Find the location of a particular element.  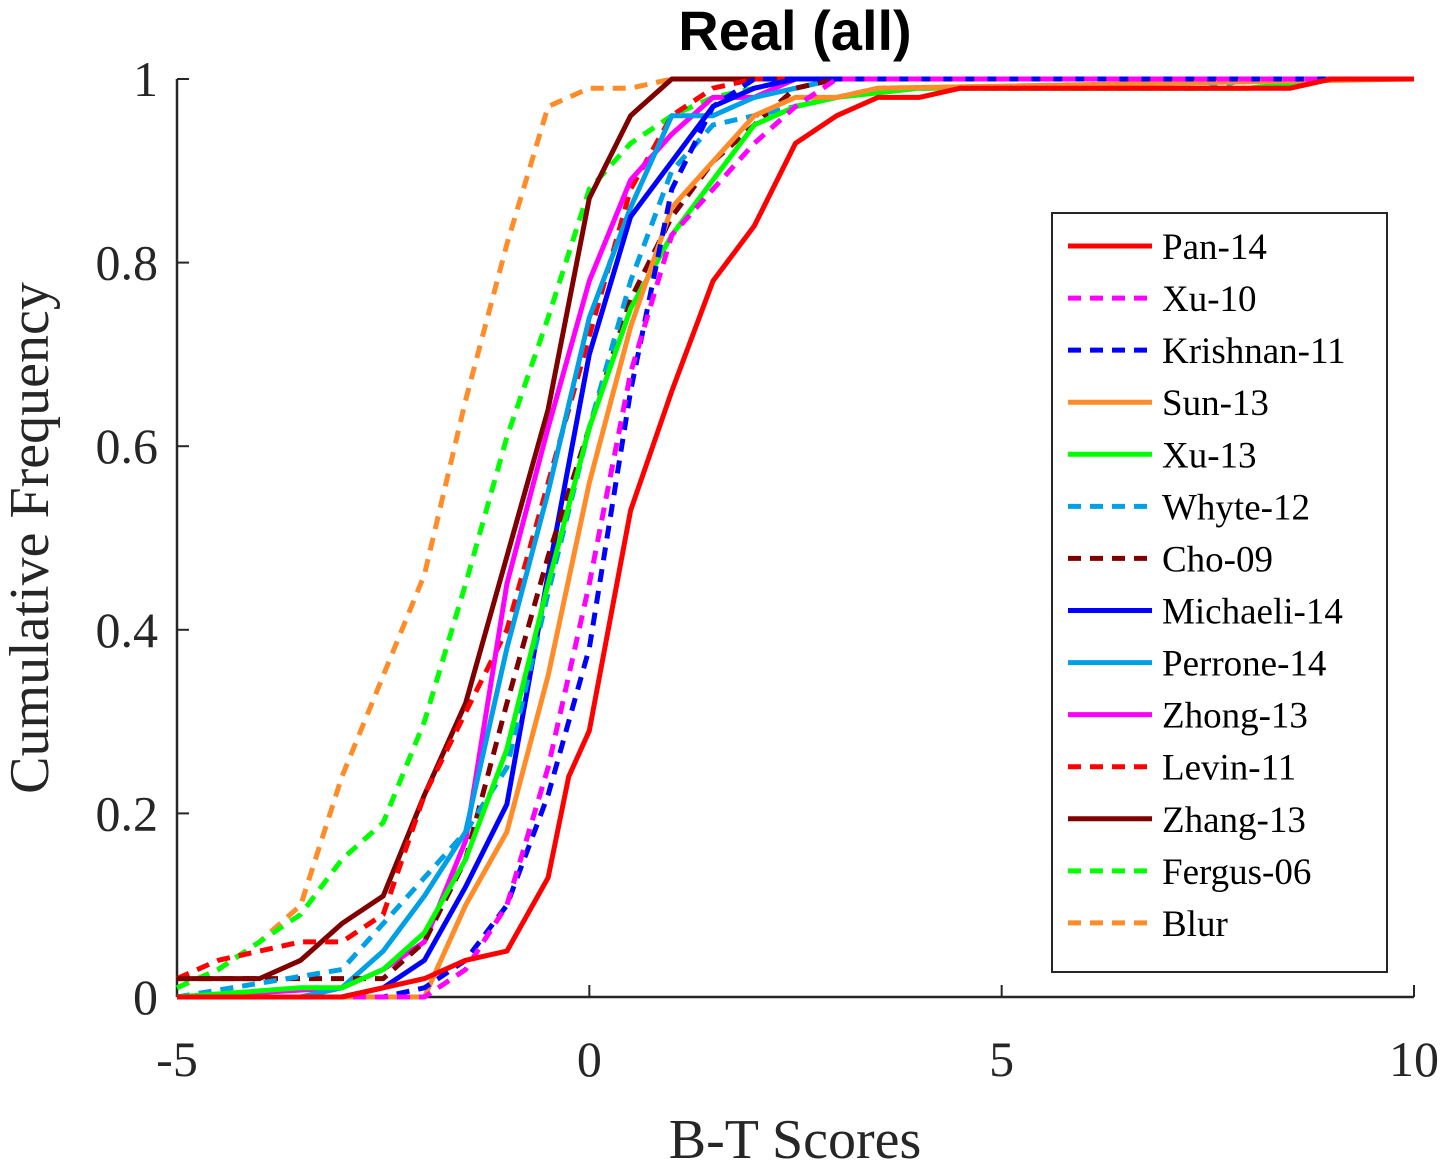

x-tick-label: 0 is located at coordinates (589, 1059).